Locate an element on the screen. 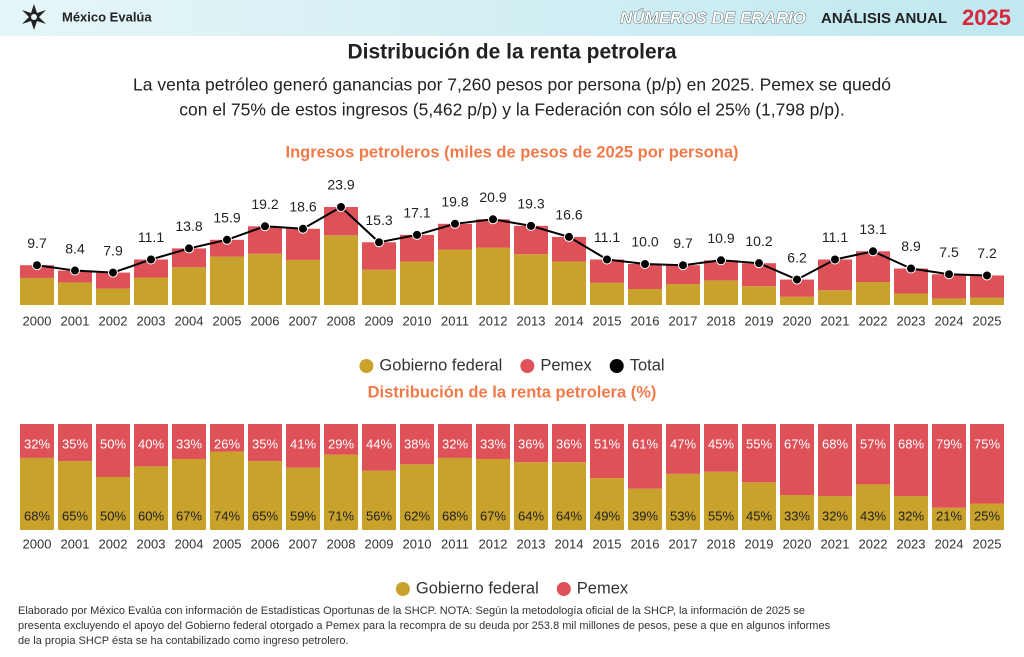 Image resolution: width=1024 pixels, height=657 pixels. data-label: 43% is located at coordinates (873, 515).